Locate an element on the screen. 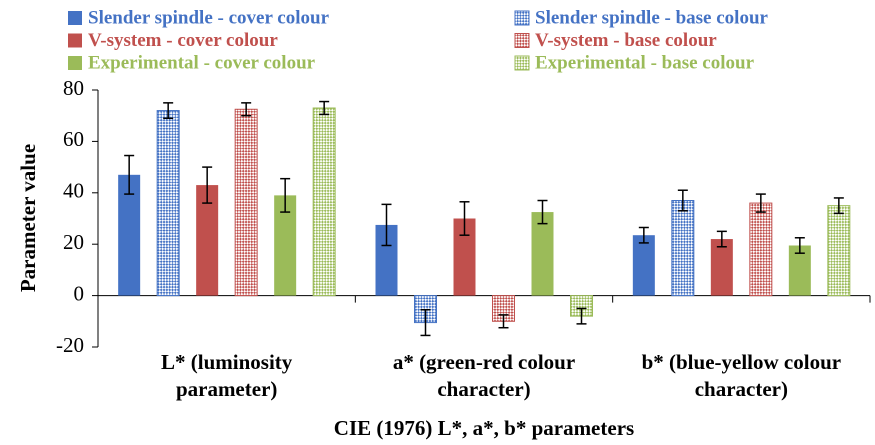 The height and width of the screenshot is (445, 875). legend-label: Slender spindle - base colour is located at coordinates (652, 17).